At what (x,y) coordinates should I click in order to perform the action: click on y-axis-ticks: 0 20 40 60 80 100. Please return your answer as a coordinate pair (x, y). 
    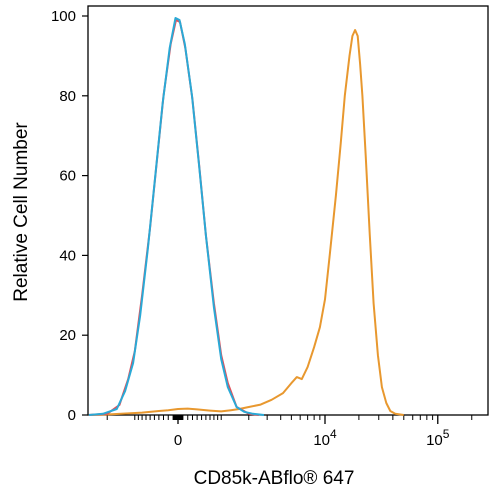
    Looking at the image, I should click on (69, 216).